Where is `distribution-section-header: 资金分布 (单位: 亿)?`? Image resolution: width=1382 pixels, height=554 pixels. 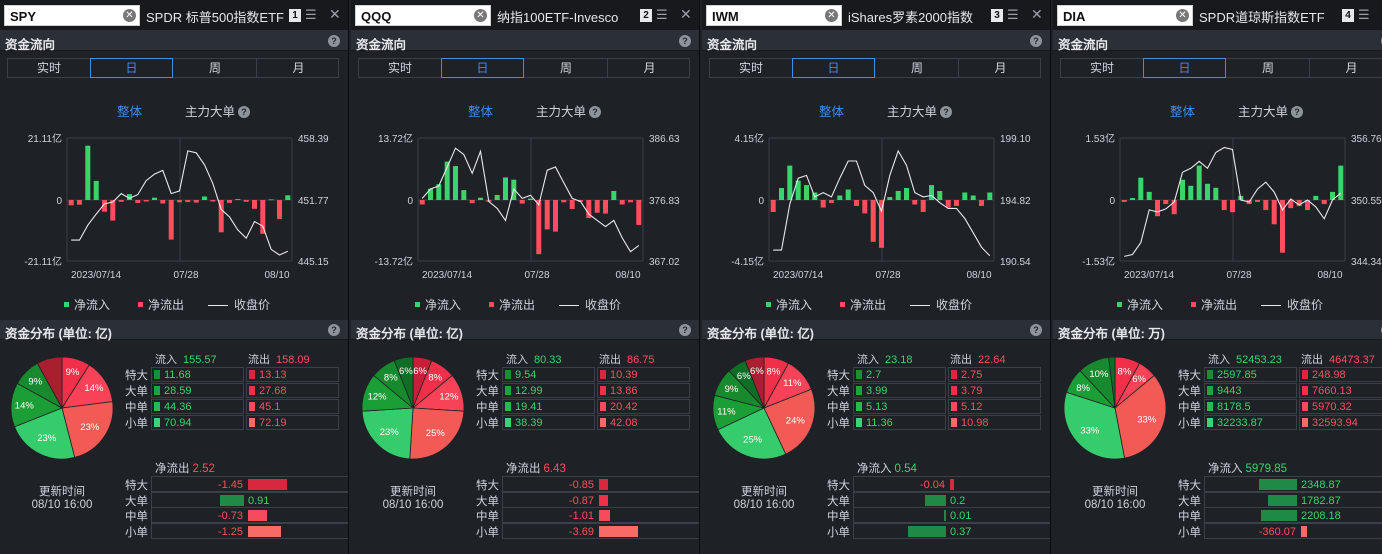 distribution-section-header: 资金分布 (单位: 亿)? is located at coordinates (174, 330).